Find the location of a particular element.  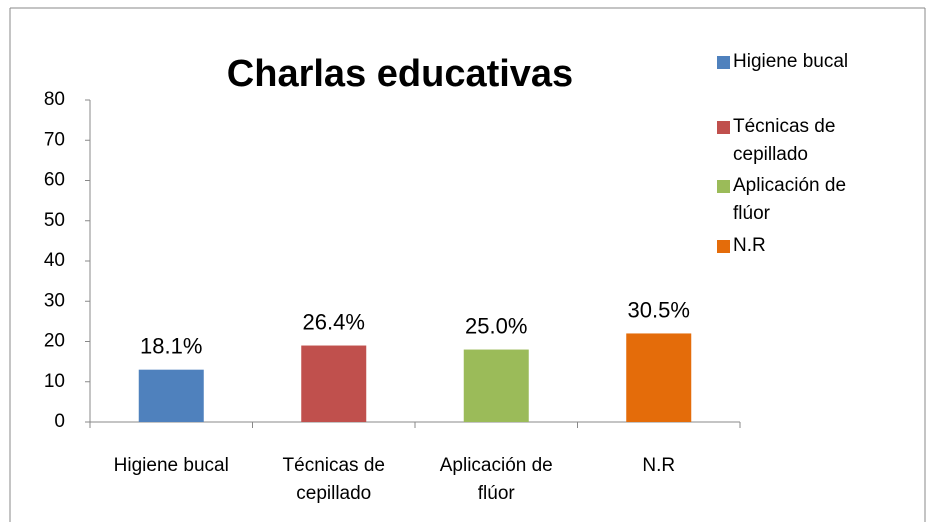

legend-label: Aplicación de flúor is located at coordinates (790, 199).